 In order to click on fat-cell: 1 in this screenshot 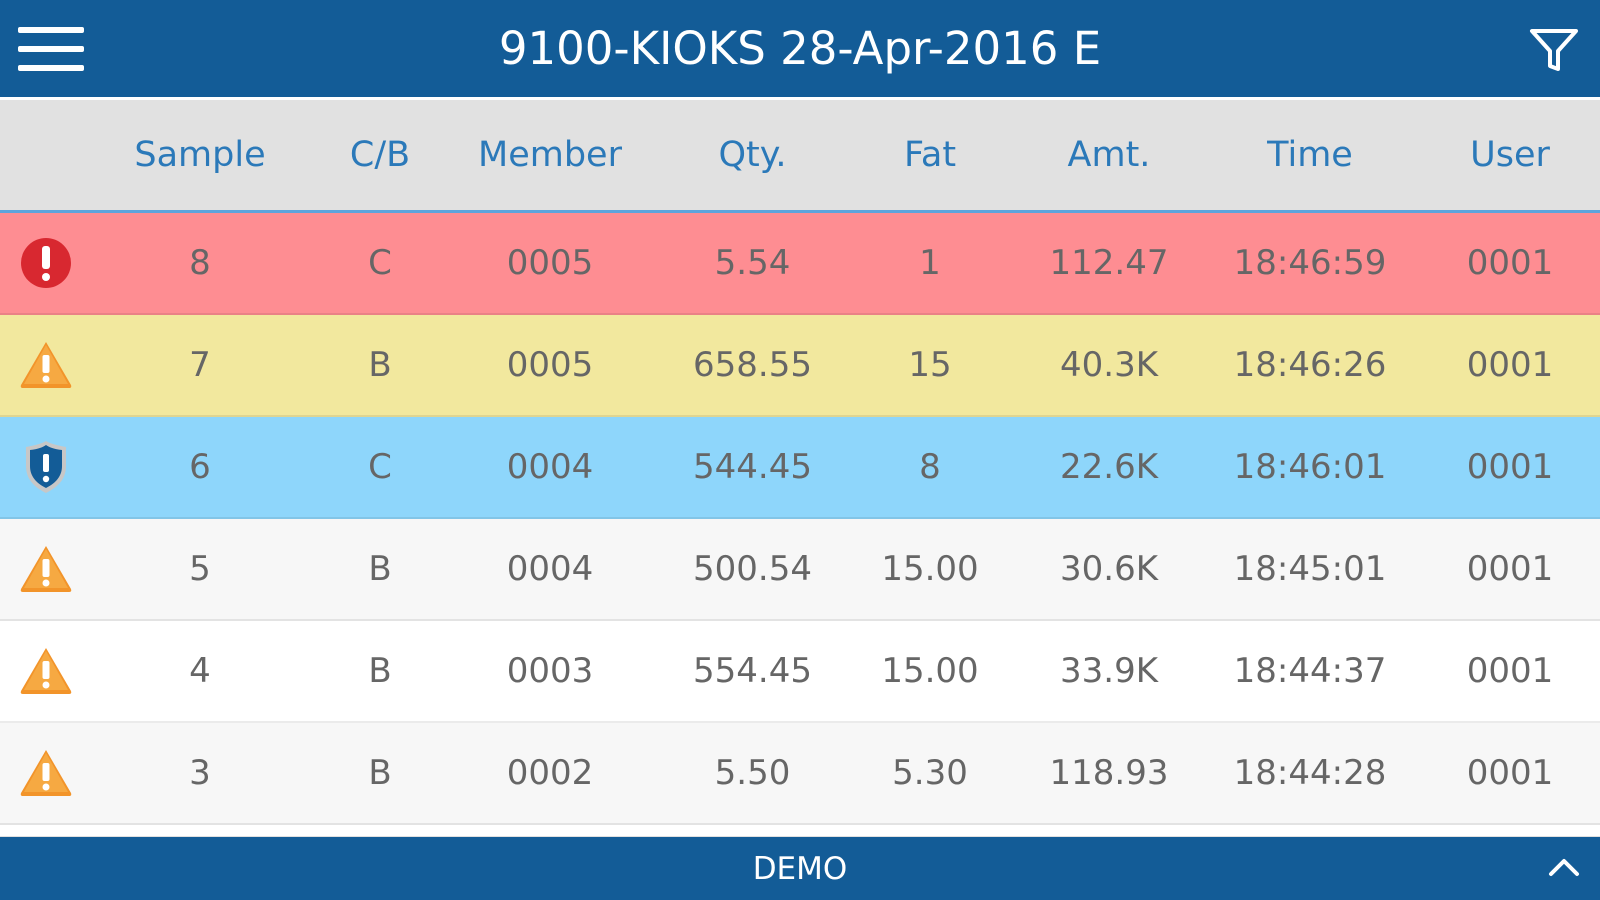, I will do `click(930, 263)`.